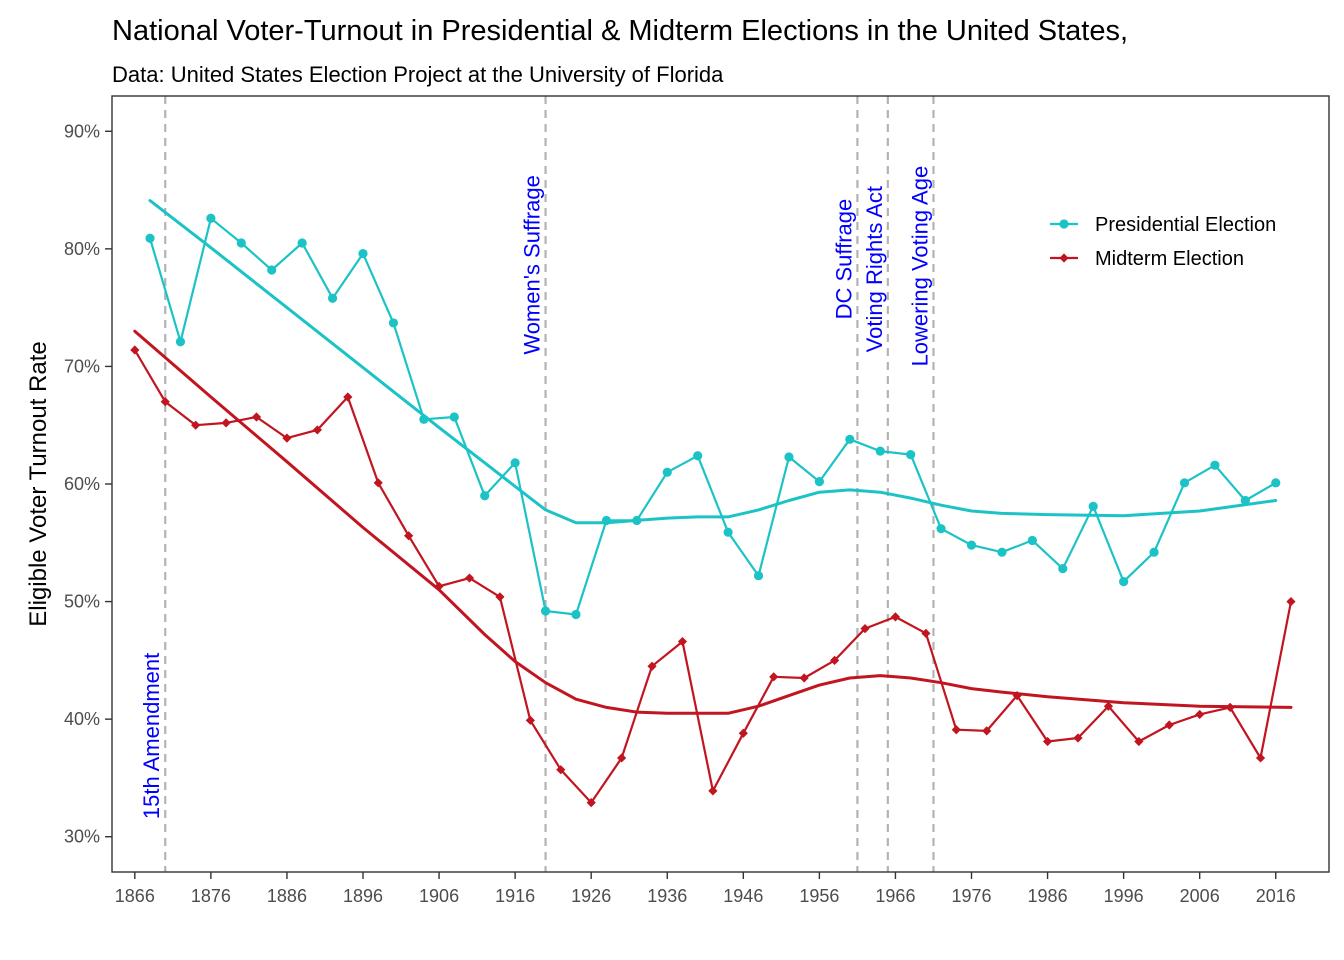  I want to click on x-tick-label: 2016, so click(1276, 896).